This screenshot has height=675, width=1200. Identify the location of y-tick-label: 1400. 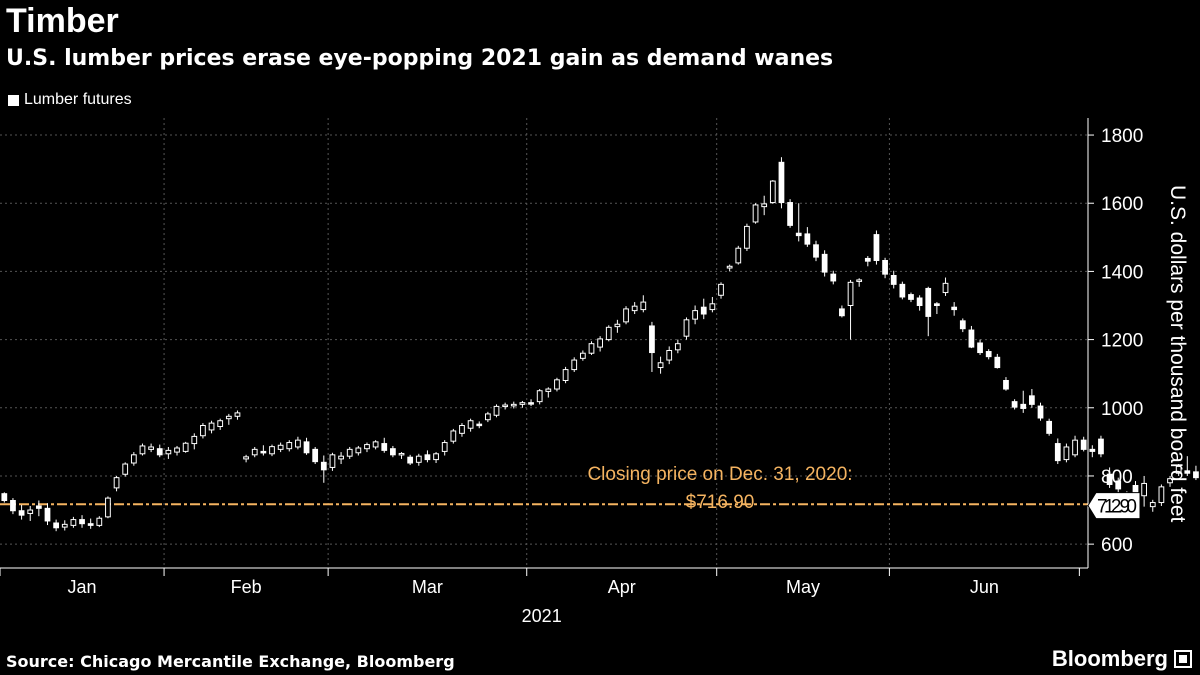
(1122, 272).